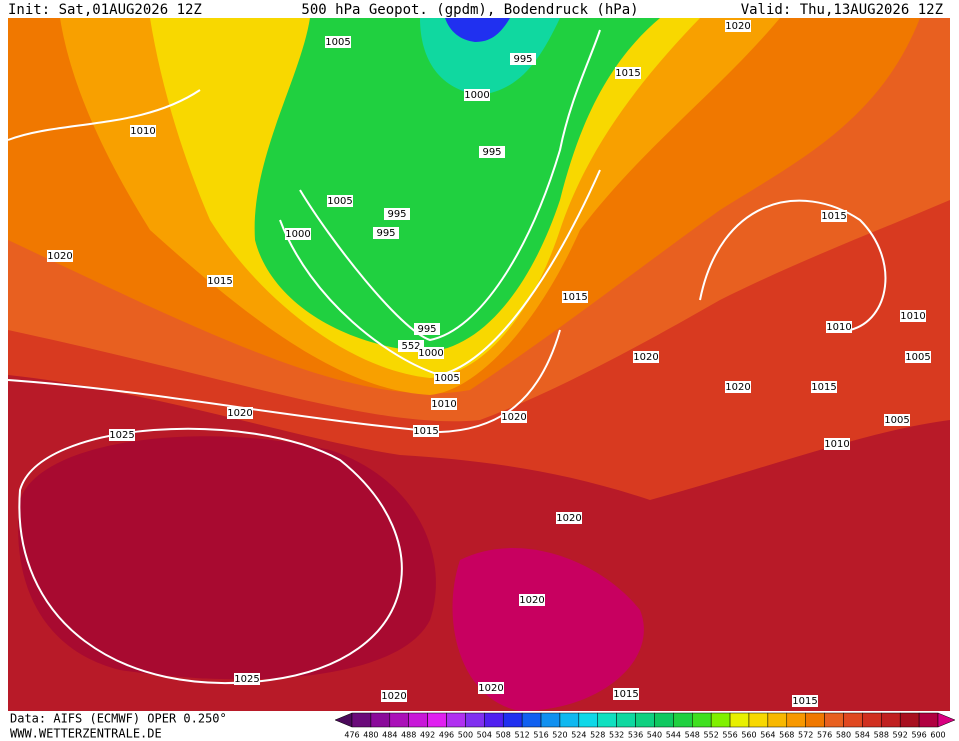 Image resolution: width=959 pixels, height=741 pixels. Describe the element at coordinates (548, 629) in the screenshot. I see `field-pink` at that location.